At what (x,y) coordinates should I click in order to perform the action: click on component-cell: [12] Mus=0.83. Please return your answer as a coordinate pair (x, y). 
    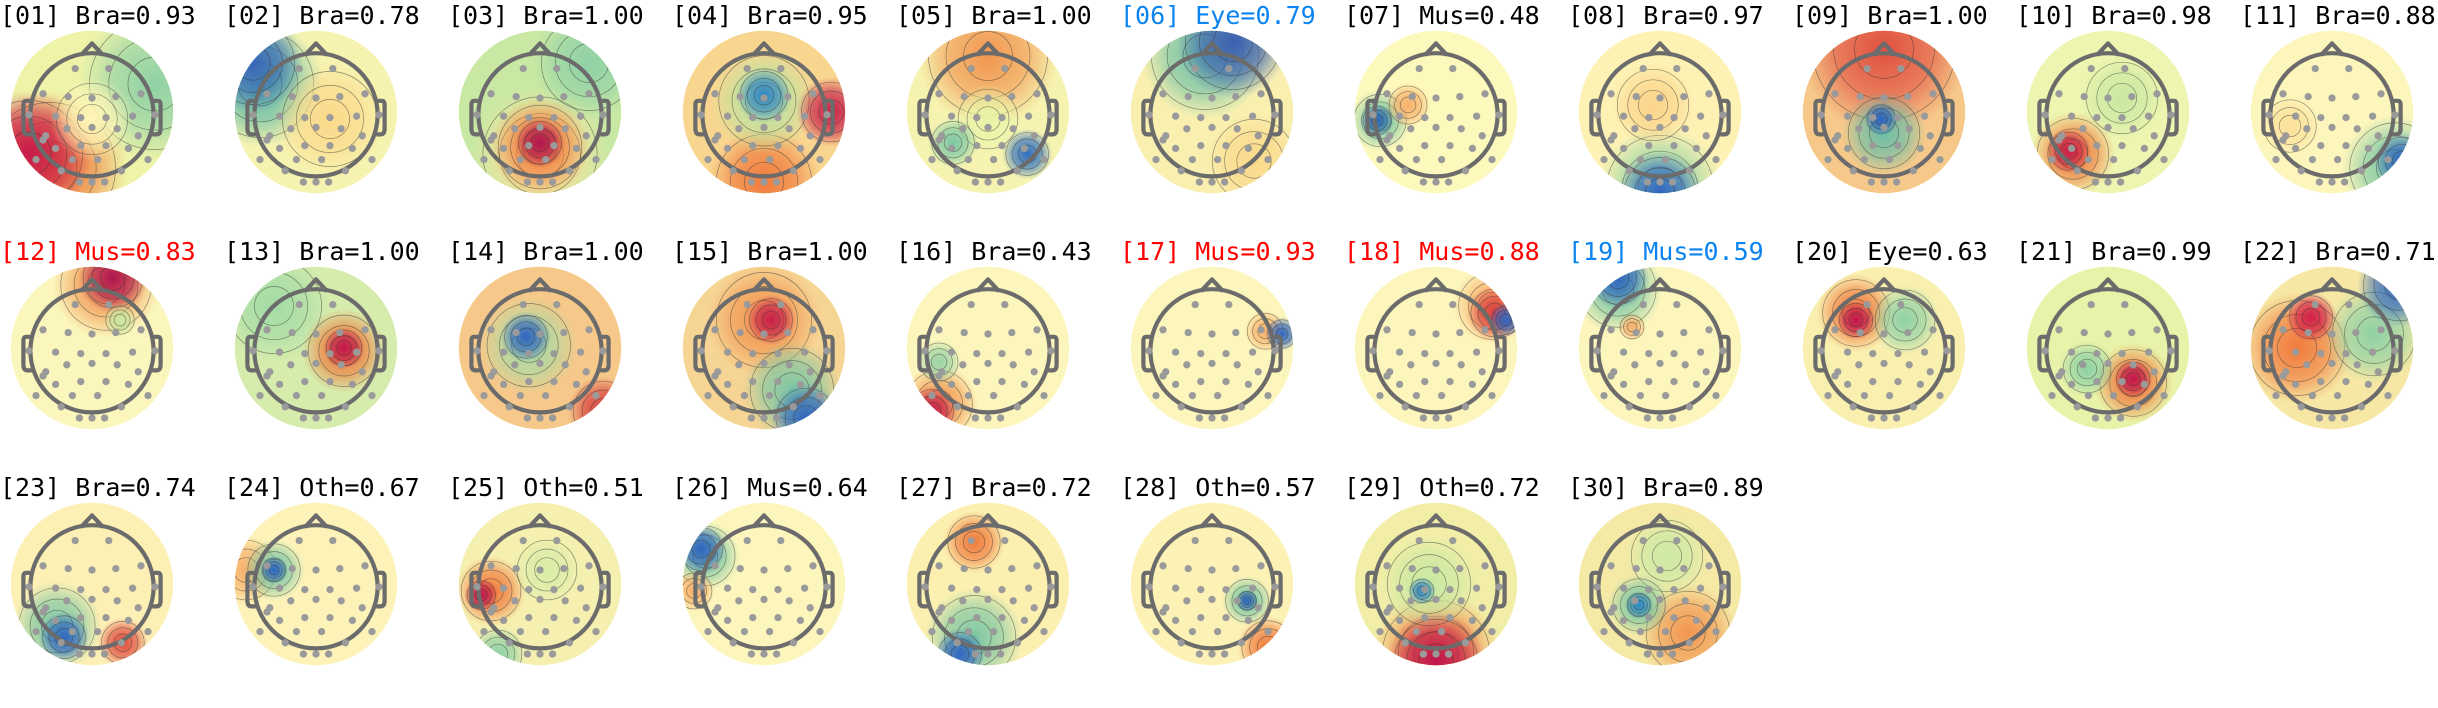
    Looking at the image, I should click on (112, 354).